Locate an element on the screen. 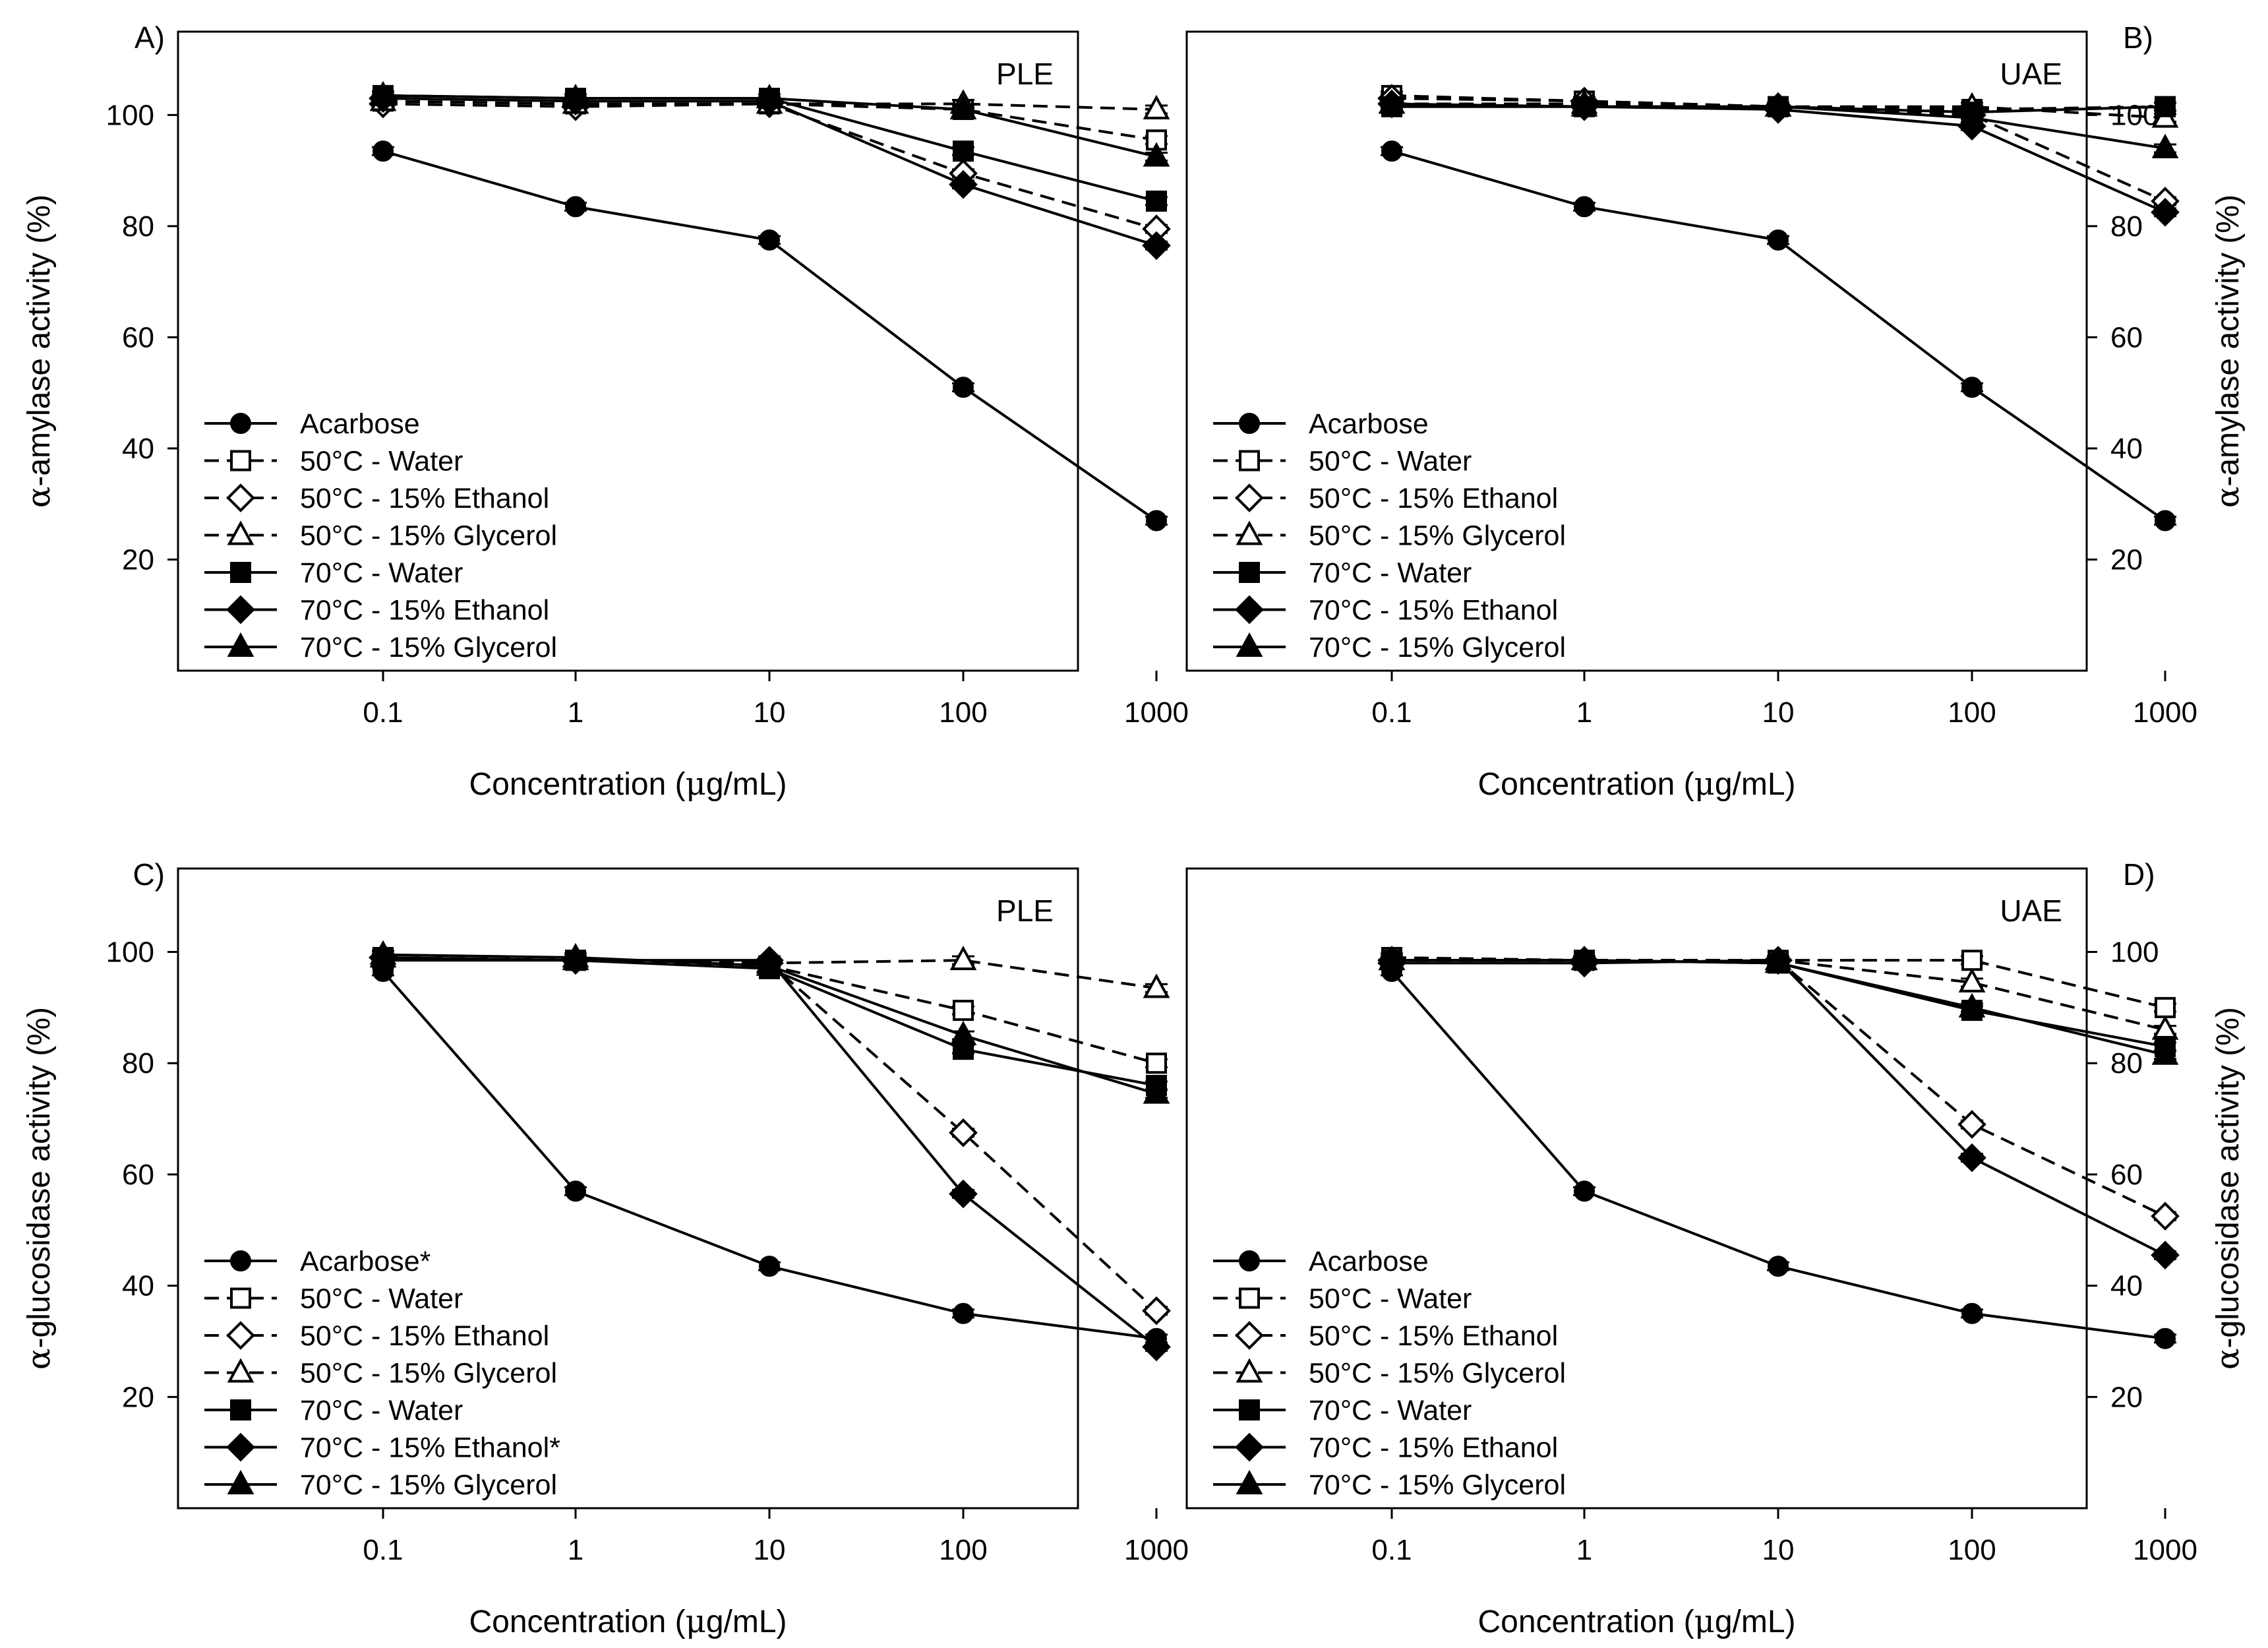 The height and width of the screenshot is (1648, 2268). x-axis-title-mu: μ is located at coordinates (696, 784).